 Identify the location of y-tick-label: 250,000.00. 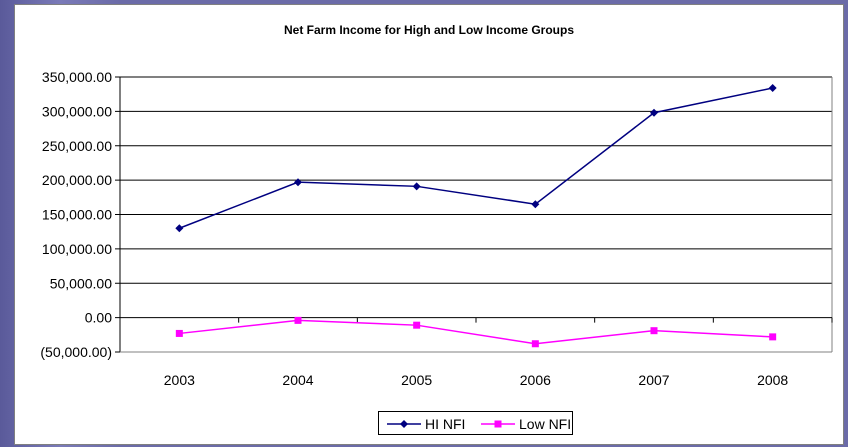
(77, 146).